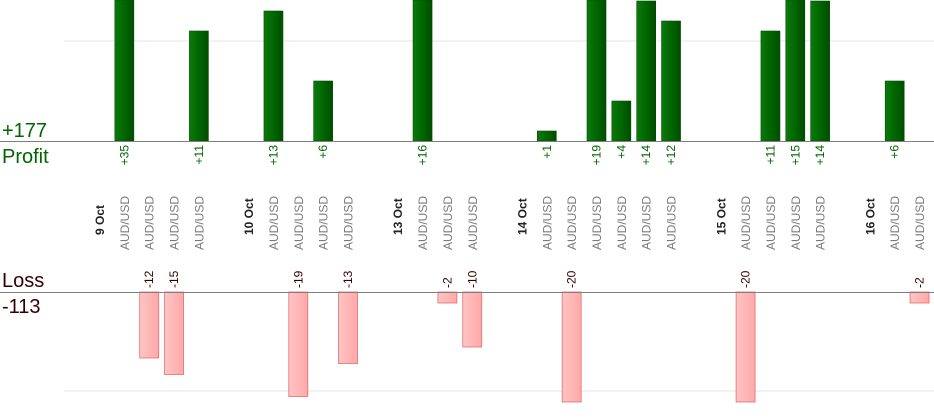  What do you see at coordinates (174, 279) in the screenshot?
I see `loss-value-label: -15` at bounding box center [174, 279].